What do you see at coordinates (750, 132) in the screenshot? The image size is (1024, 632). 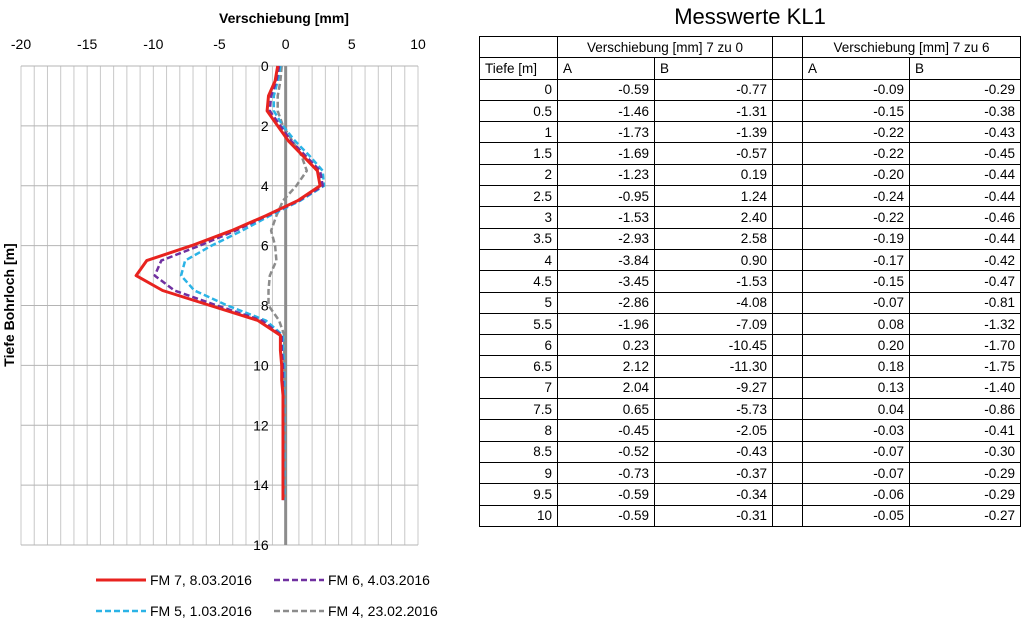 I see `table-row: 1 -1.73 -1.39 -0.22 -0.43` at bounding box center [750, 132].